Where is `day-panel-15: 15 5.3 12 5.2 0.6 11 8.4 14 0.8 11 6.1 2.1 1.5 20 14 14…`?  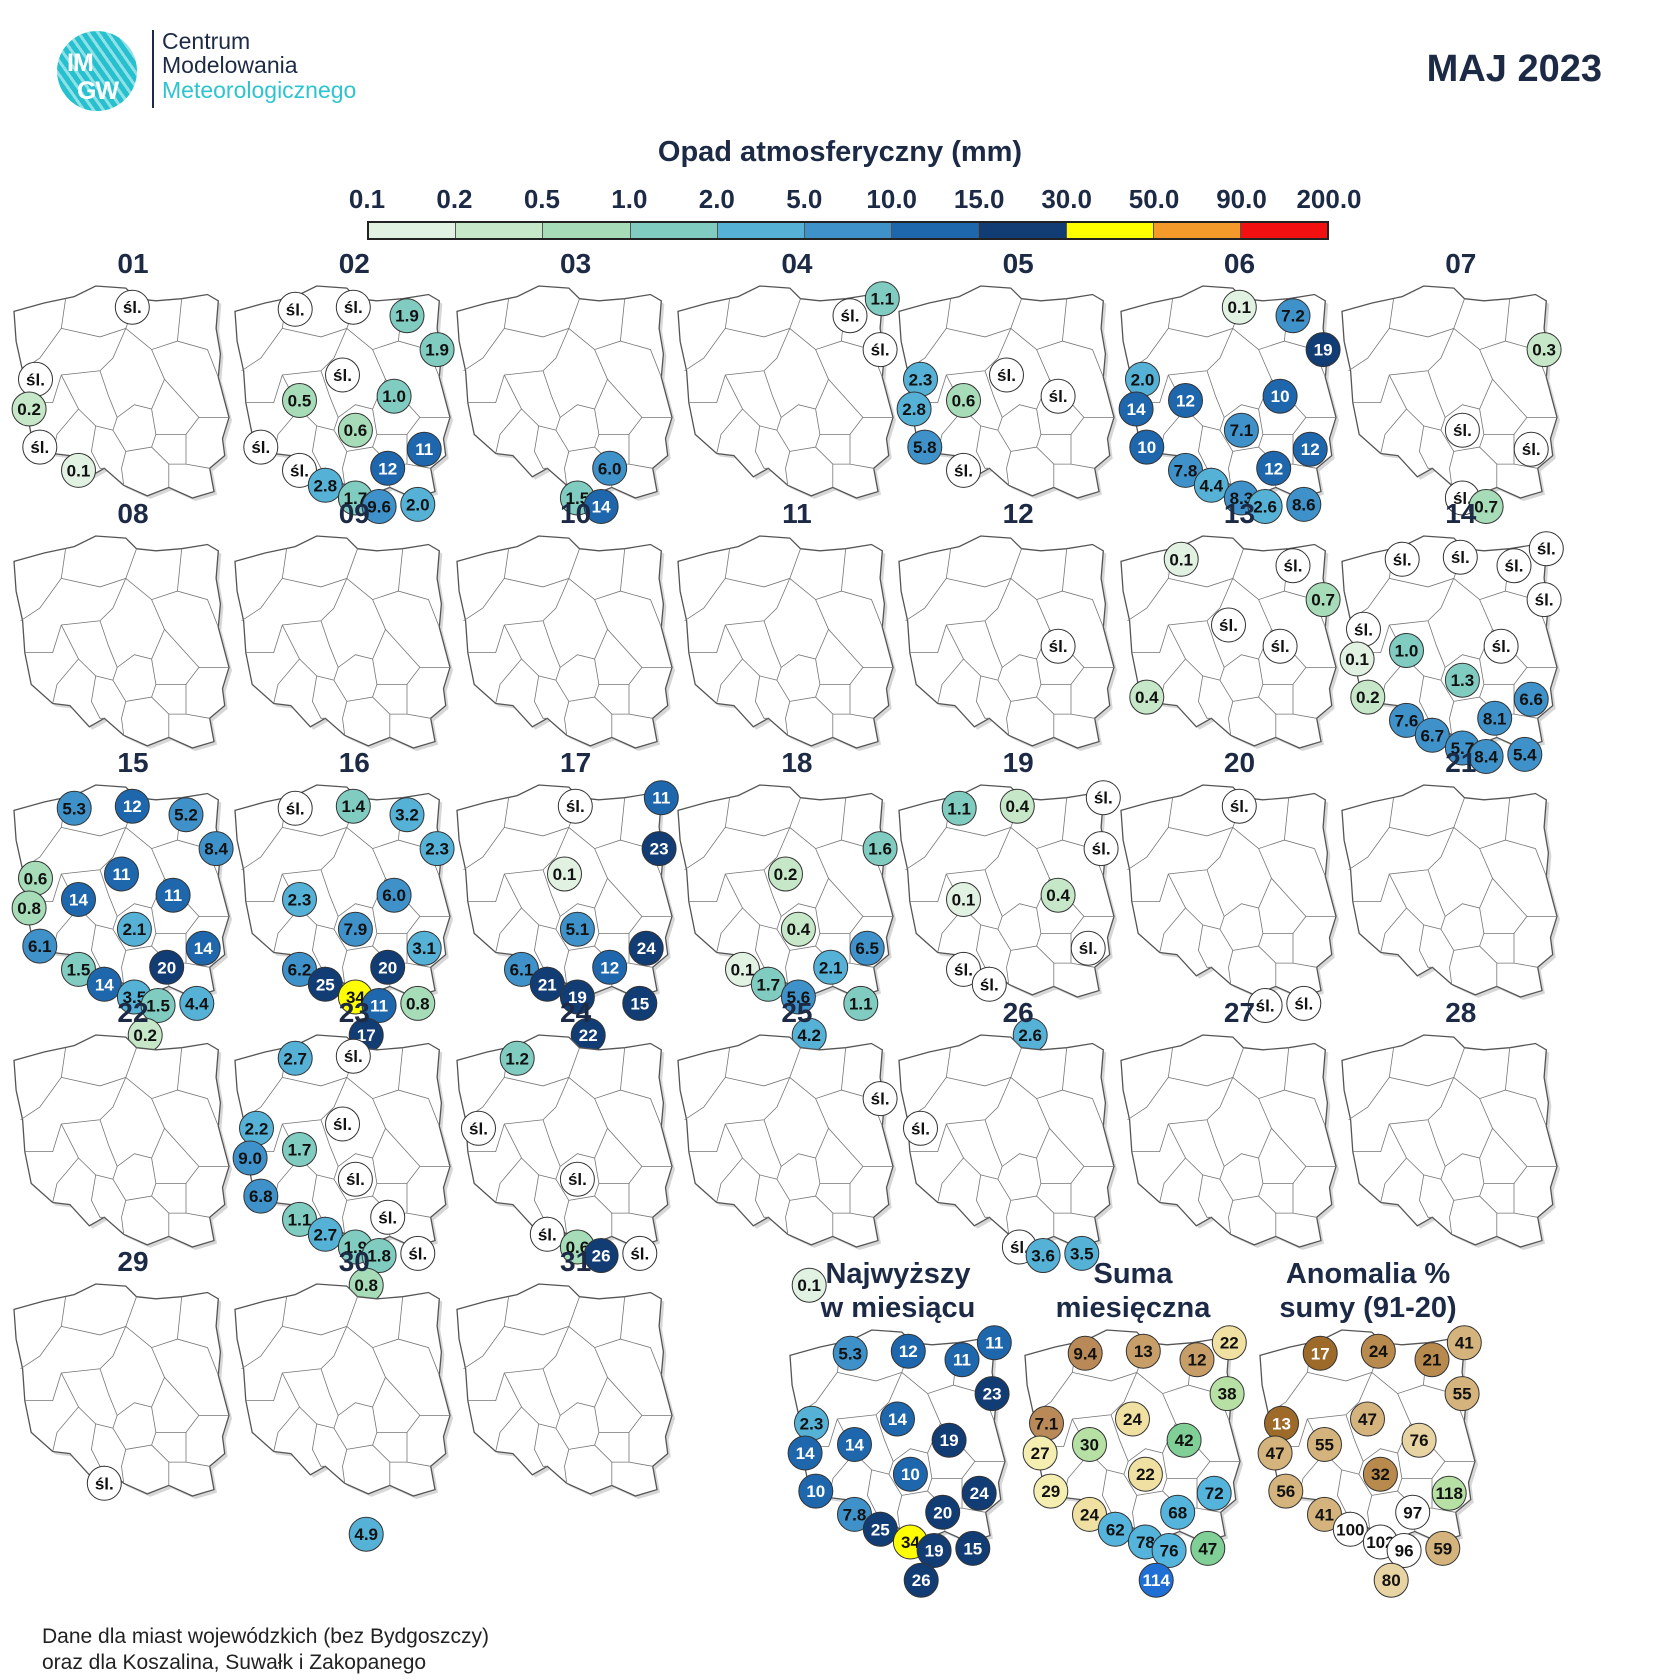
day-panel-15: 15 5.3 12 5.2 0.6 11 8.4 14 0.8 11 6.1 2.1 1.5 20 14 14… is located at coordinates (131, 900).